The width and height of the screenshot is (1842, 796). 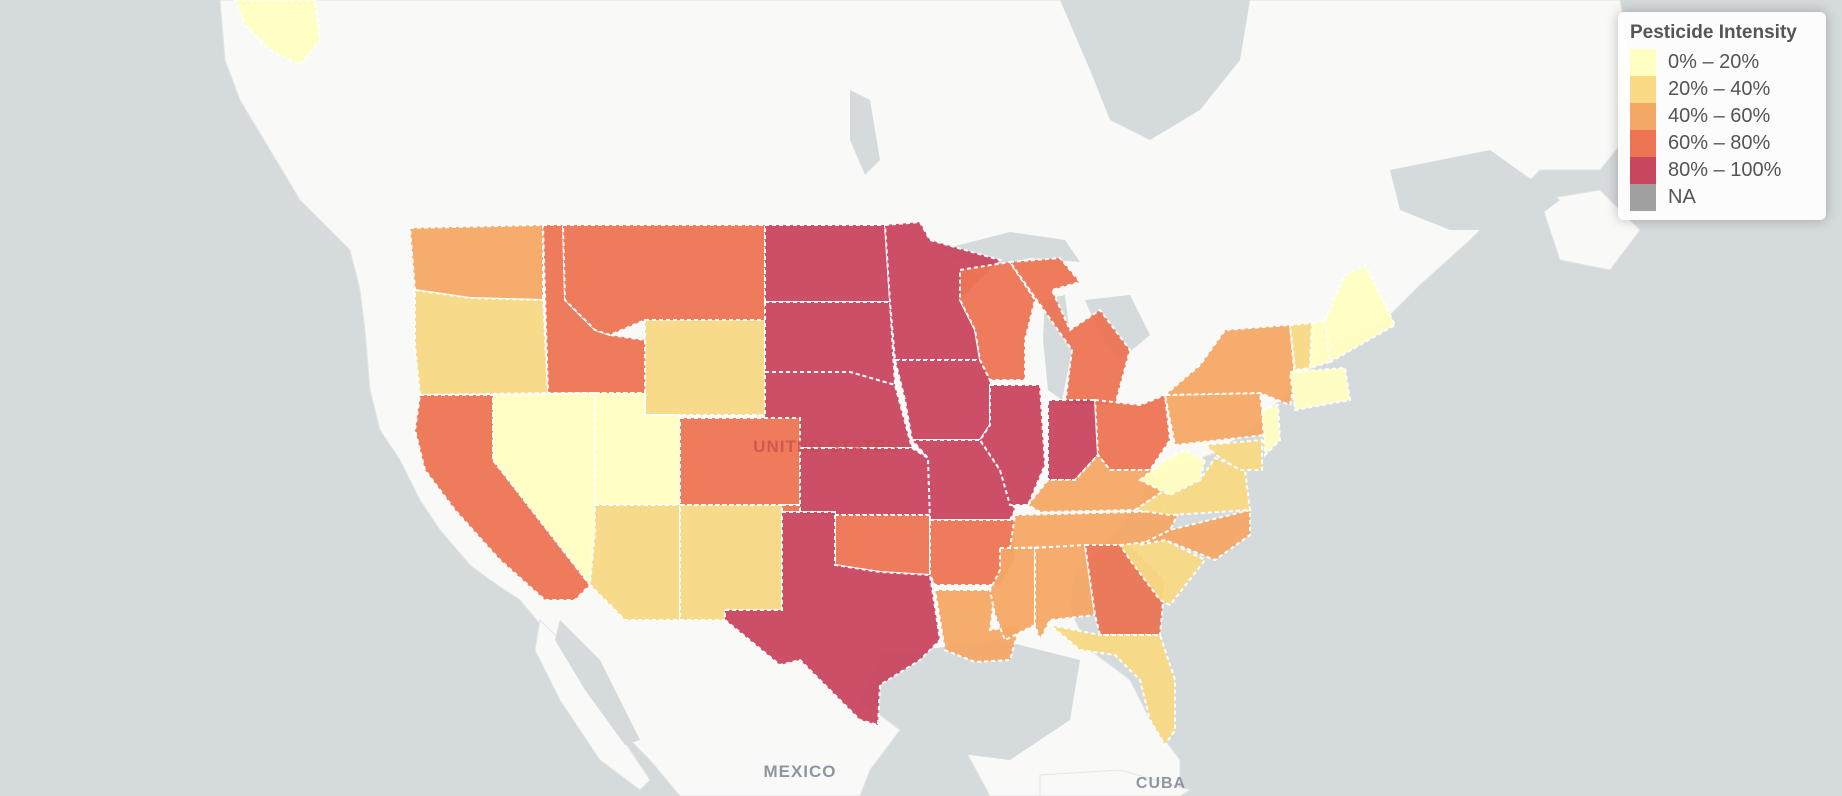 I want to click on legend-item: 20% – 40%, so click(x=1722, y=89).